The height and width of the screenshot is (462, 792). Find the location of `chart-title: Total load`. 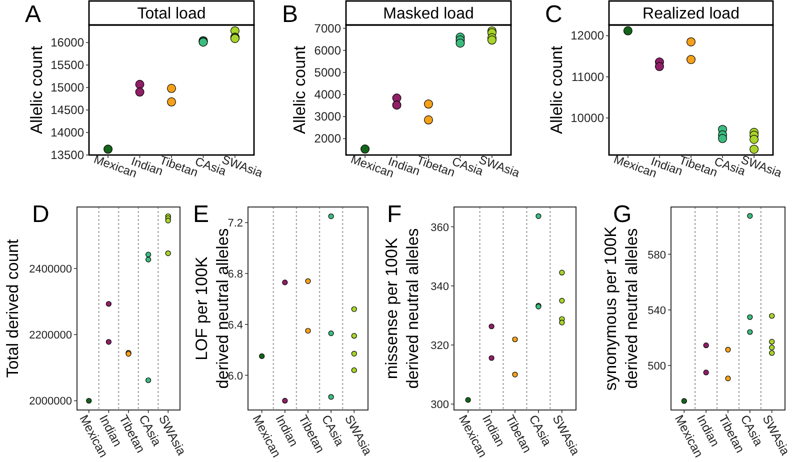

chart-title: Total load is located at coordinates (171, 14).